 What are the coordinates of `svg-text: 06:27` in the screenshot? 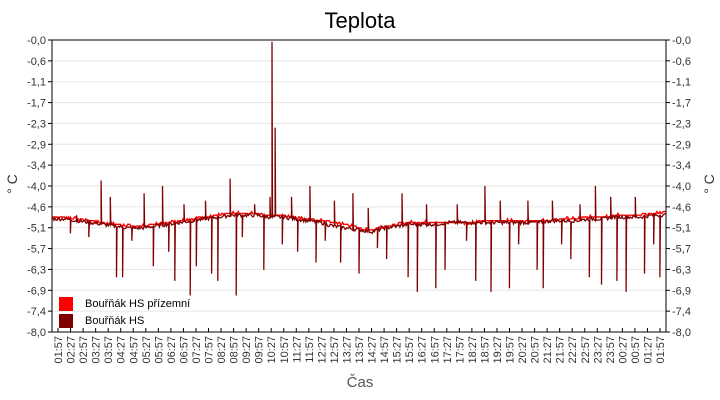 It's located at (172, 350).